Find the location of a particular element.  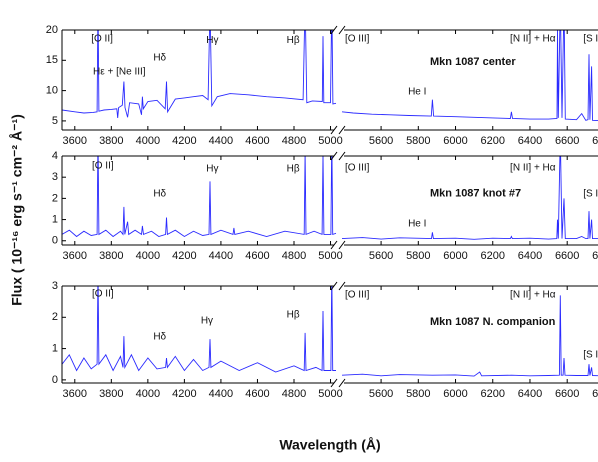

line-label: Hε + [Ne III] is located at coordinates (119, 71).